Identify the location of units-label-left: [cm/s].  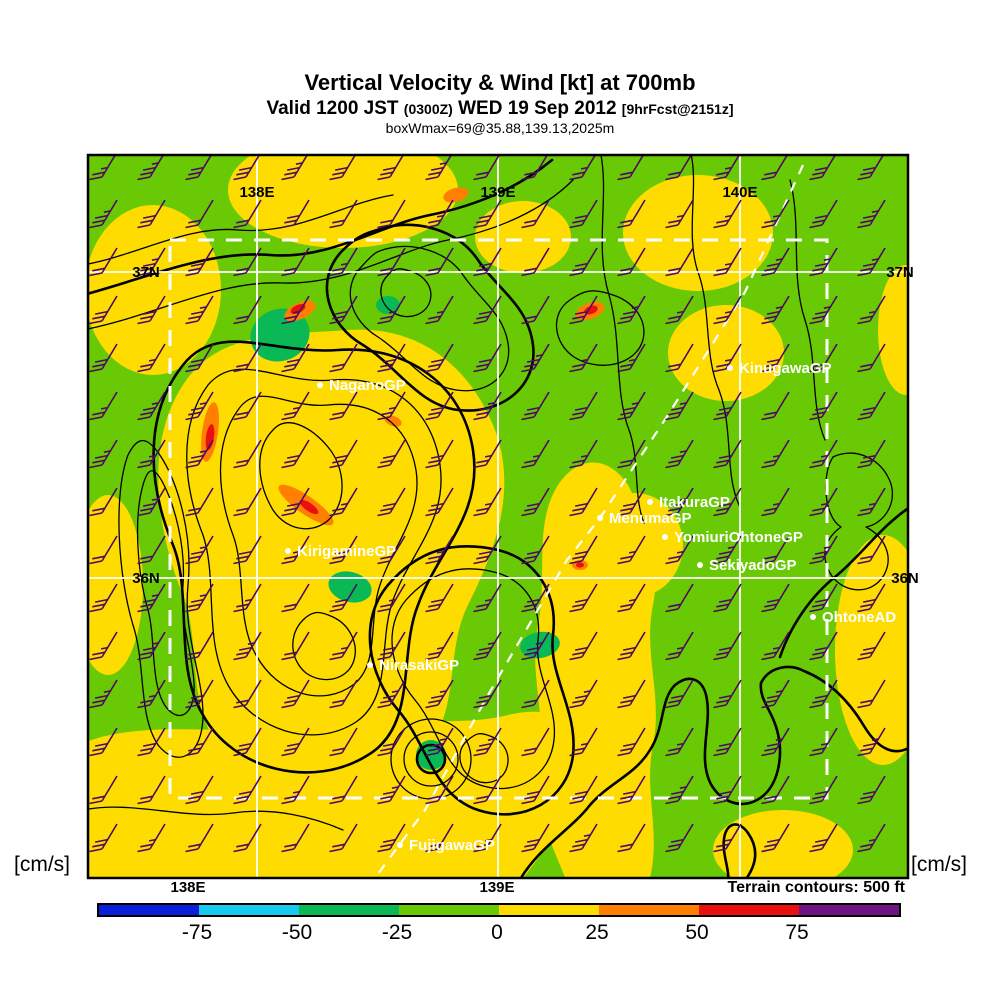
(42, 864).